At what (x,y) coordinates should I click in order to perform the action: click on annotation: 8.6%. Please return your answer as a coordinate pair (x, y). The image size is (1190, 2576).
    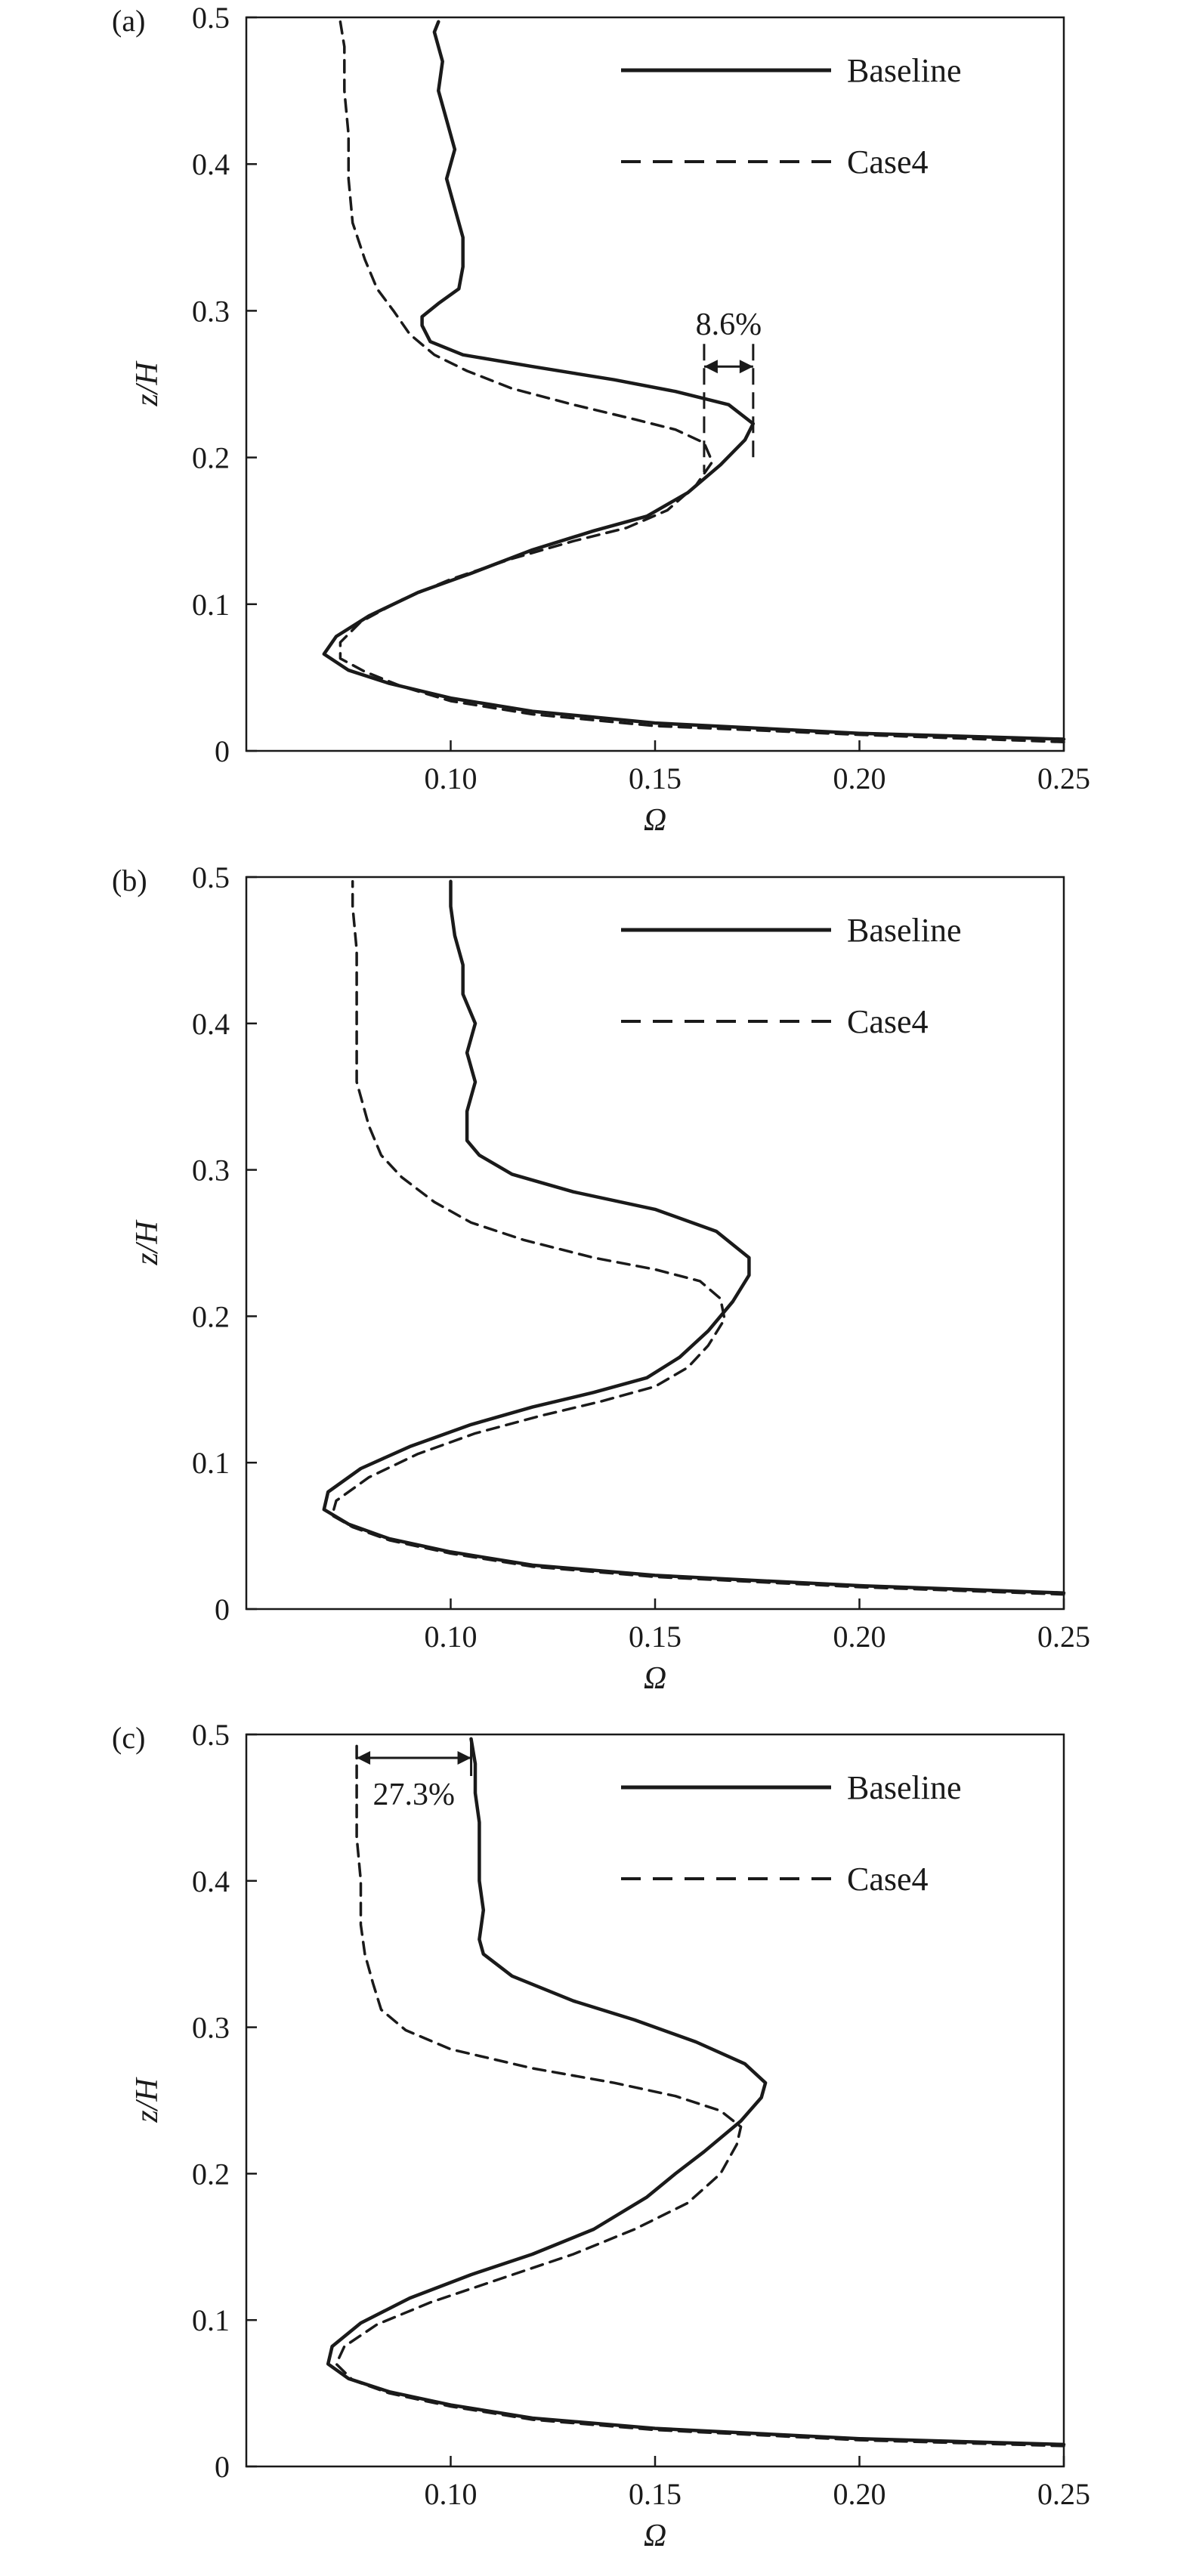
    Looking at the image, I should click on (729, 390).